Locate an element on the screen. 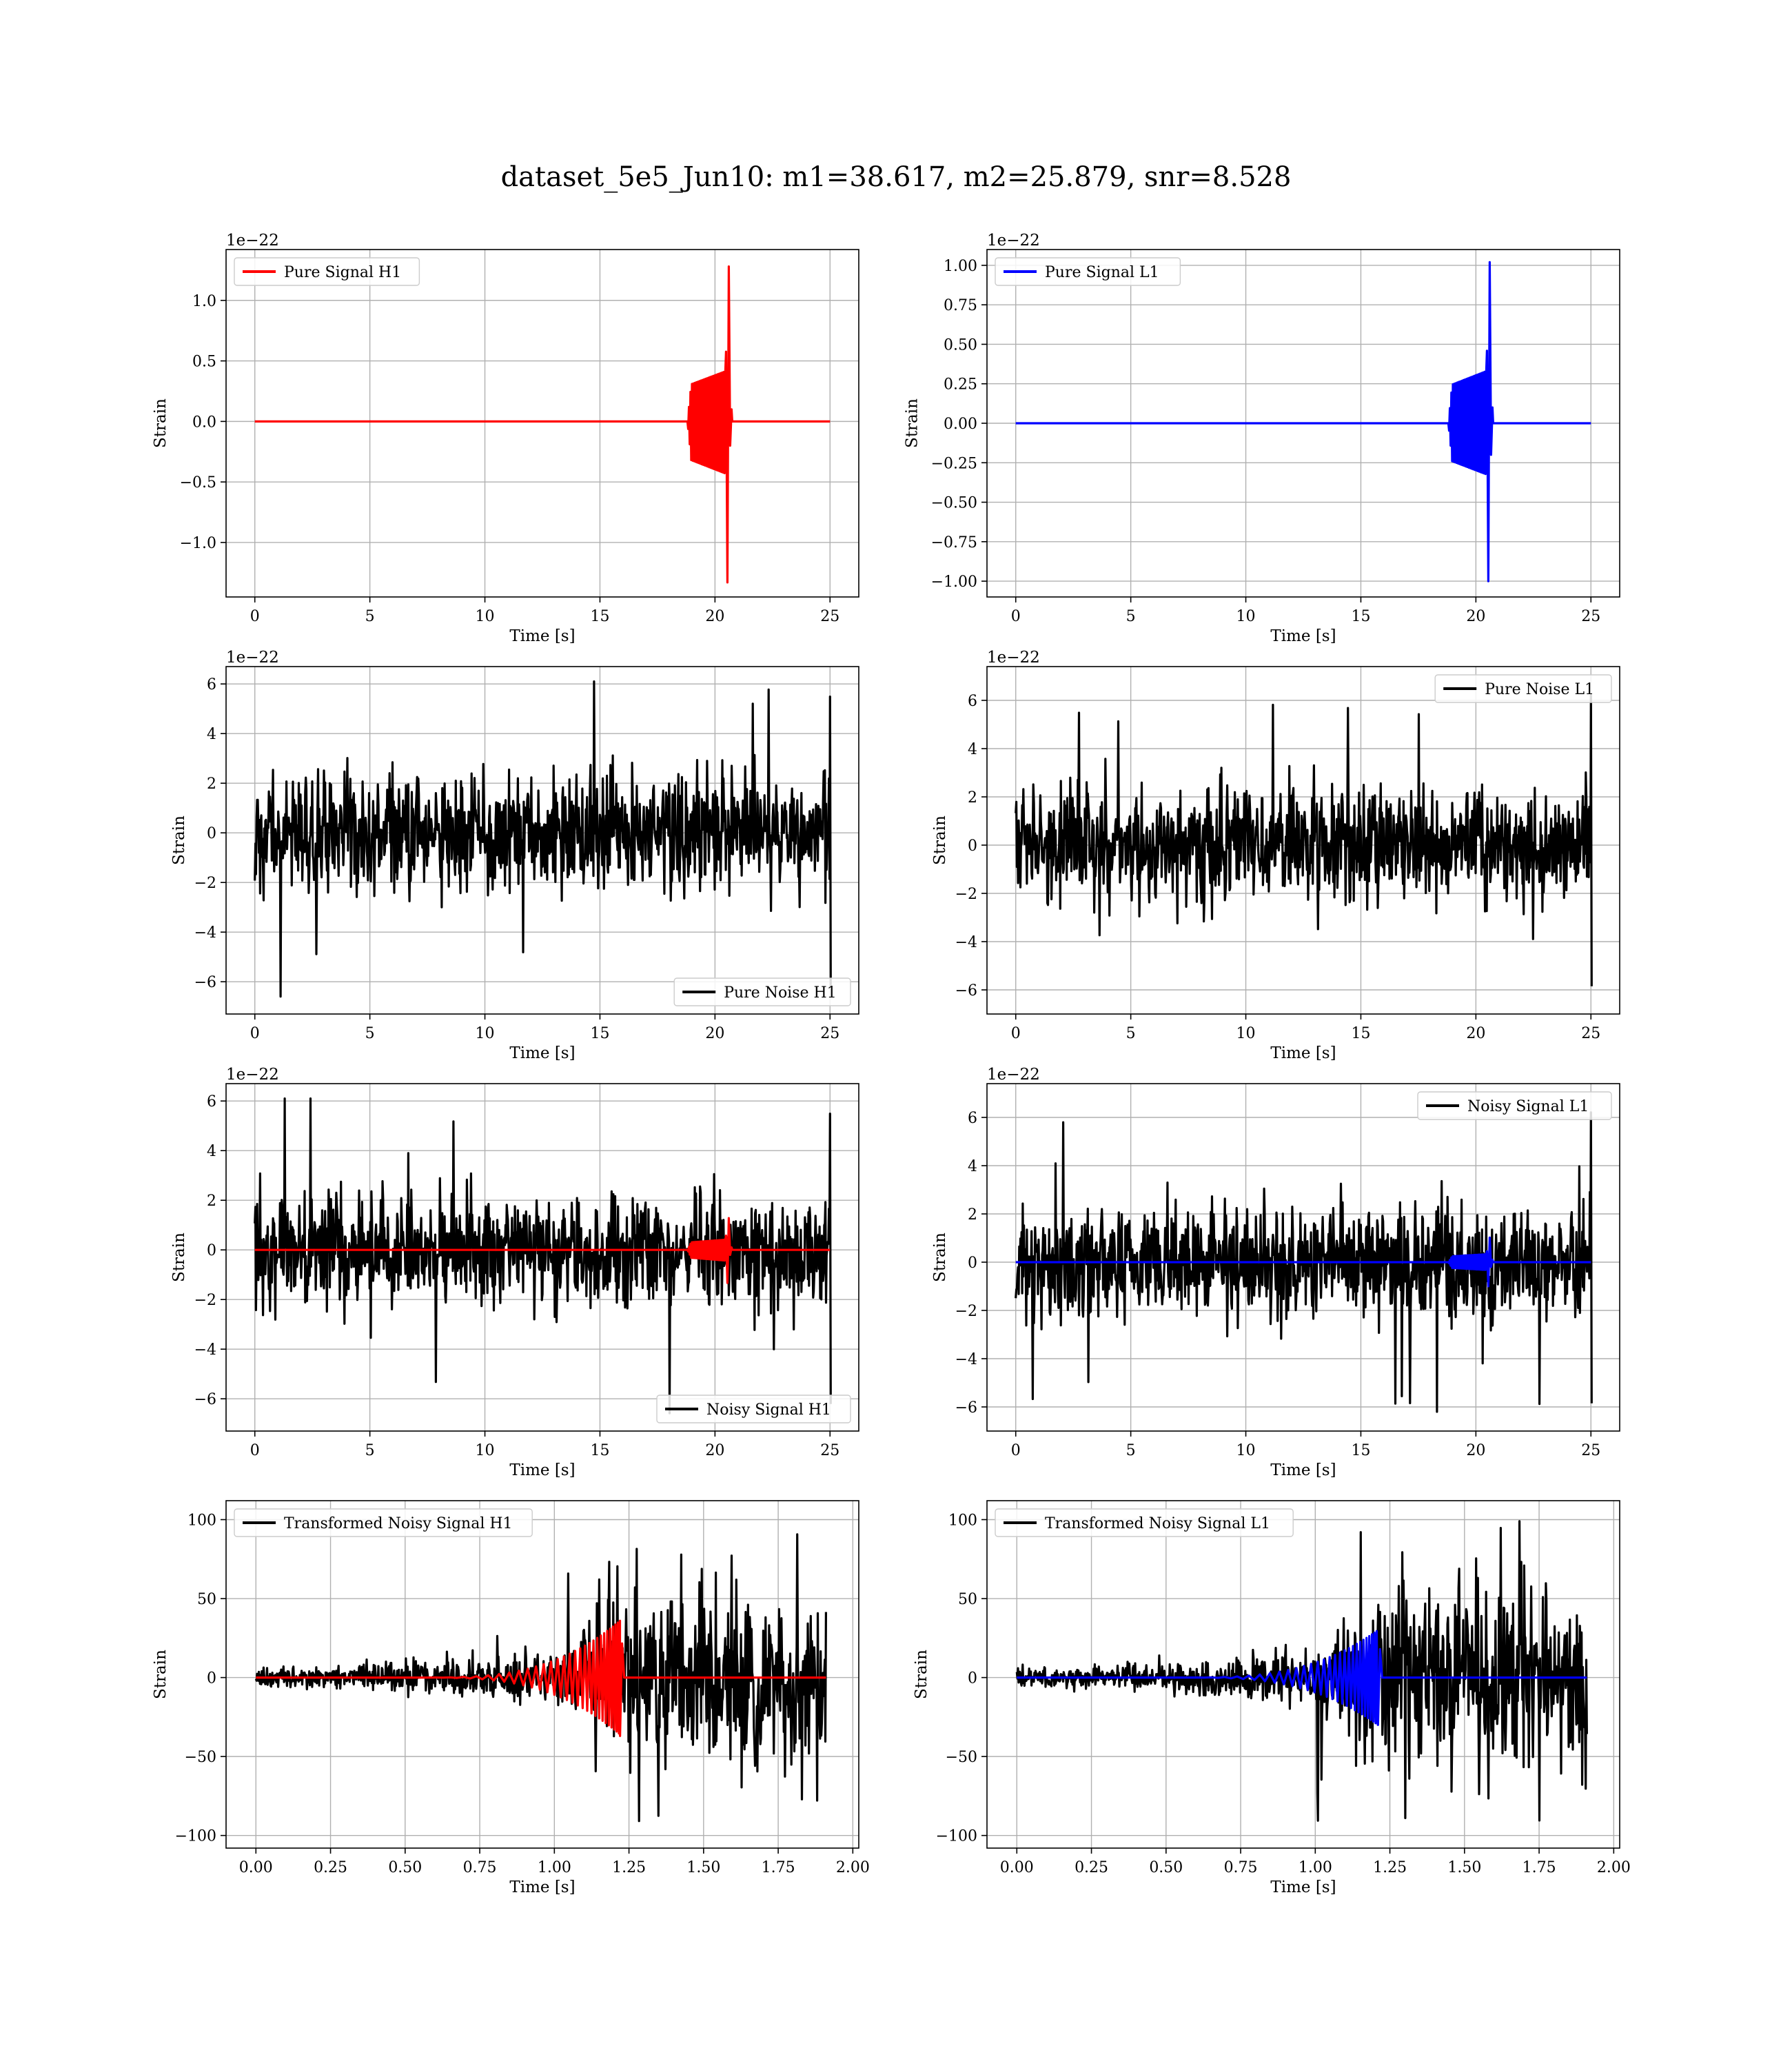 The width and height of the screenshot is (1792, 2068). x-tick-label: 1.75 is located at coordinates (779, 1867).